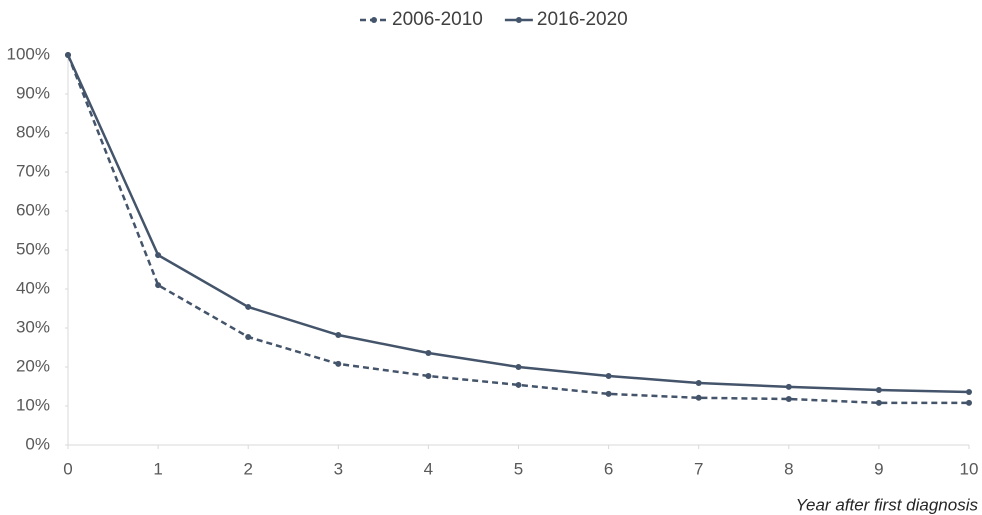 The image size is (982, 515). Describe the element at coordinates (33, 365) in the screenshot. I see `y-tick-label: 20%` at that location.